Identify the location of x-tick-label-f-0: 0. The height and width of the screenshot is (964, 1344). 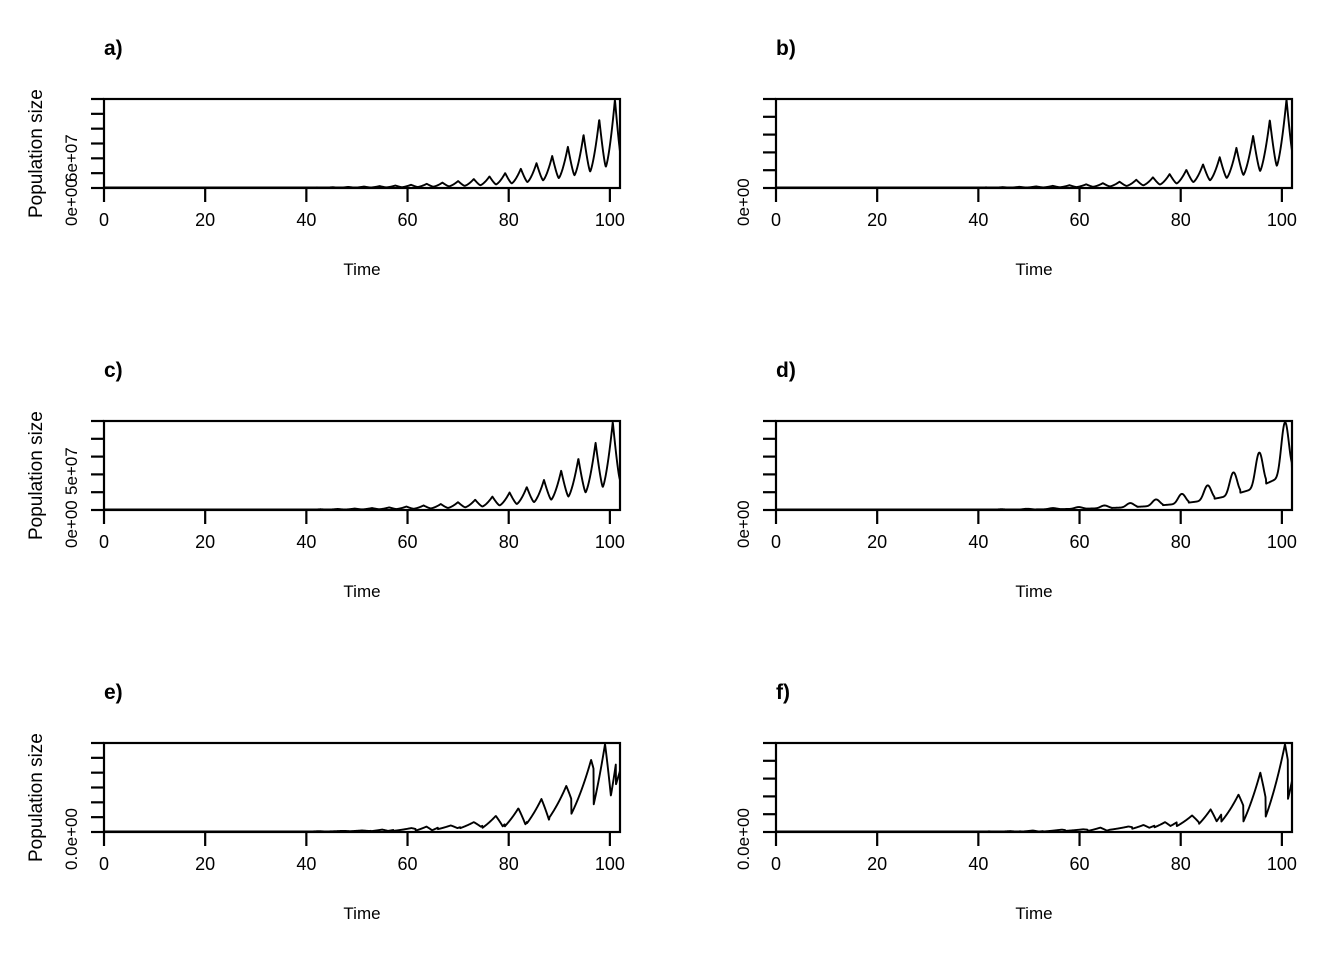
(775, 864).